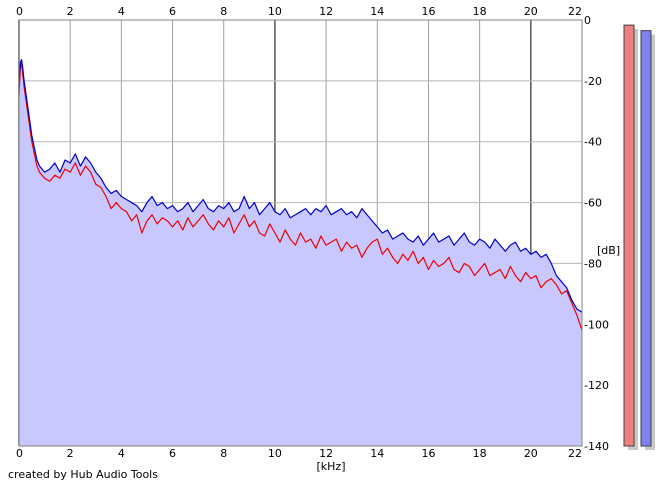 This screenshot has width=664, height=490. Describe the element at coordinates (480, 453) in the screenshot. I see `x-tick-label-bottom: 18` at that location.